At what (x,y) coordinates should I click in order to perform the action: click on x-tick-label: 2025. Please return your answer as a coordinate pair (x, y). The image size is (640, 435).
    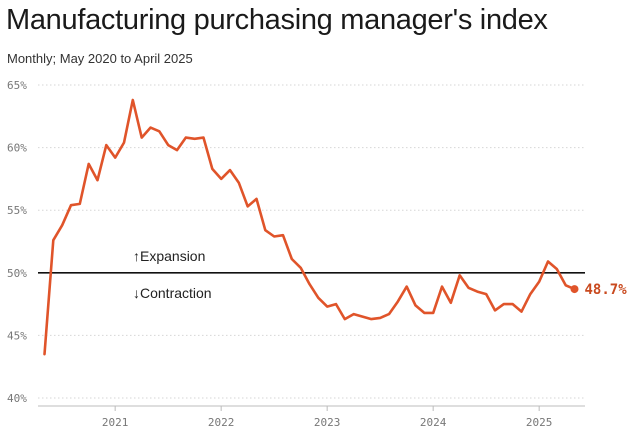
    Looking at the image, I should click on (539, 422).